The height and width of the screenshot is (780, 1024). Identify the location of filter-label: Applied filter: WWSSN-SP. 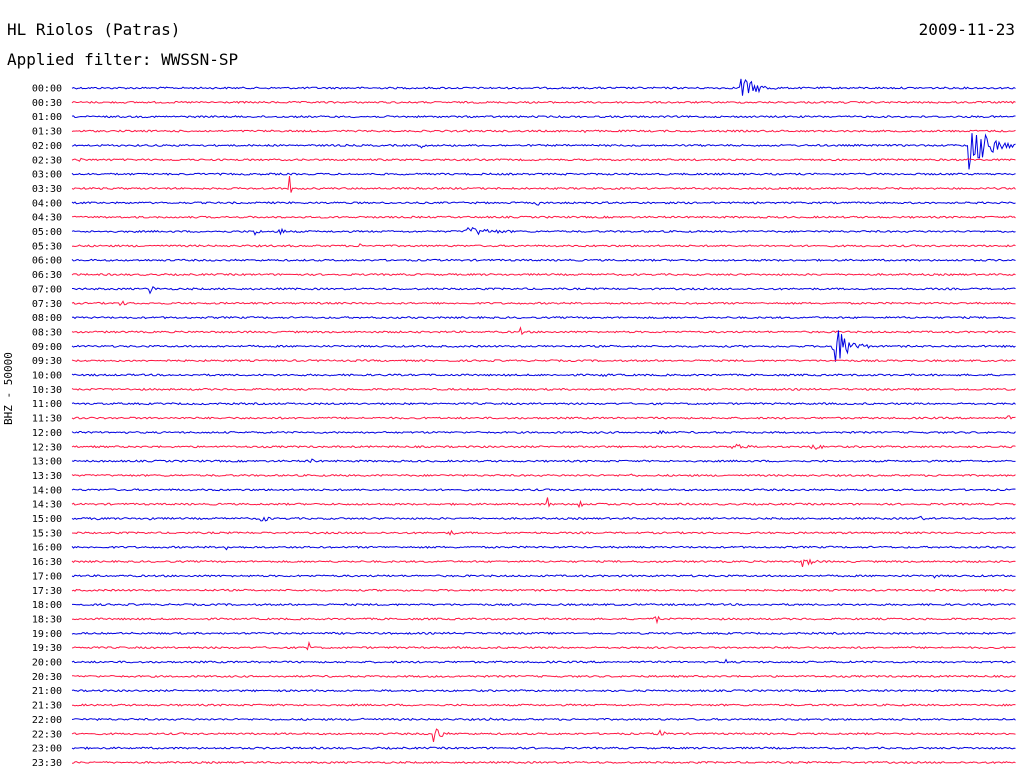
(123, 59).